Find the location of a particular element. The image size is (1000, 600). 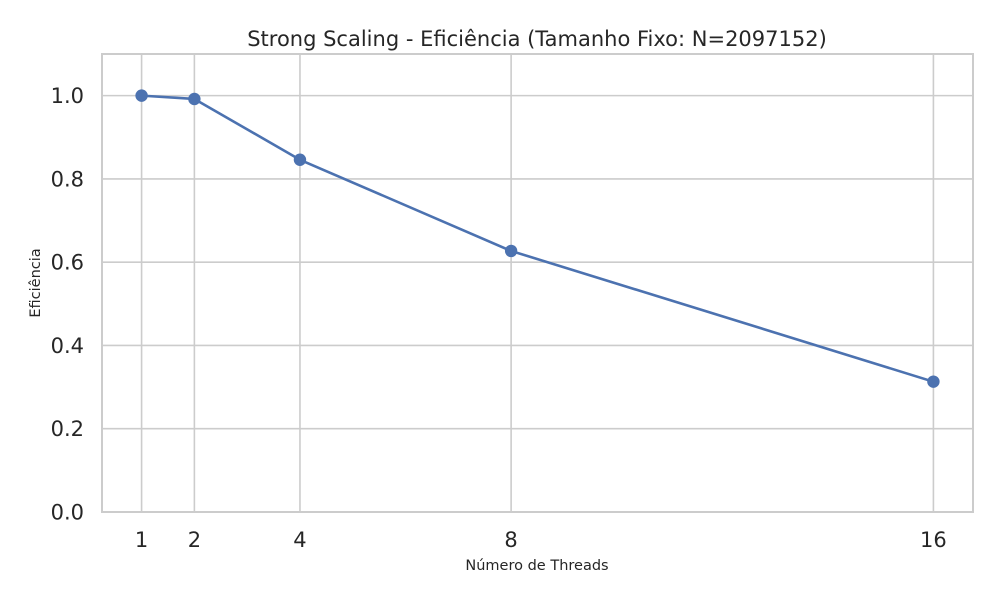

y-tick-label: 0.8 is located at coordinates (67, 179).